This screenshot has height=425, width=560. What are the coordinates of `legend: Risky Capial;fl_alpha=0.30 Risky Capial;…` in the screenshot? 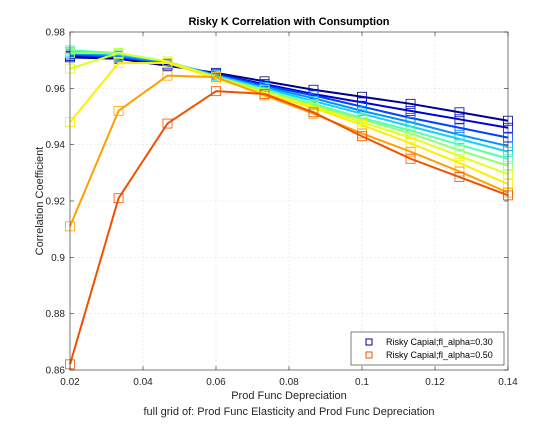 It's located at (427, 348).